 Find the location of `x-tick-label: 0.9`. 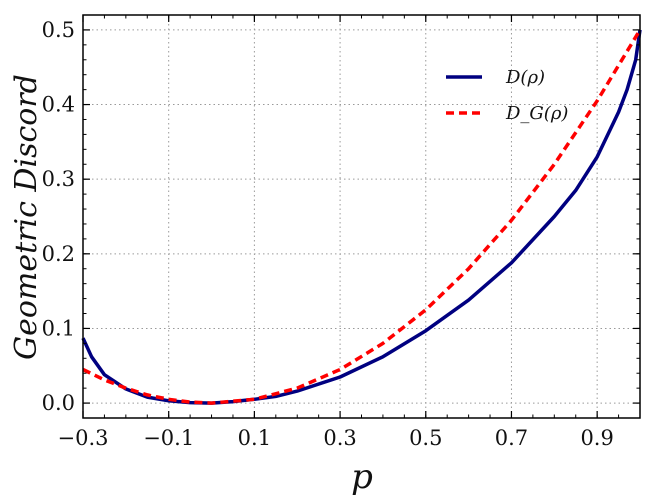

x-tick-label: 0.9 is located at coordinates (596, 438).